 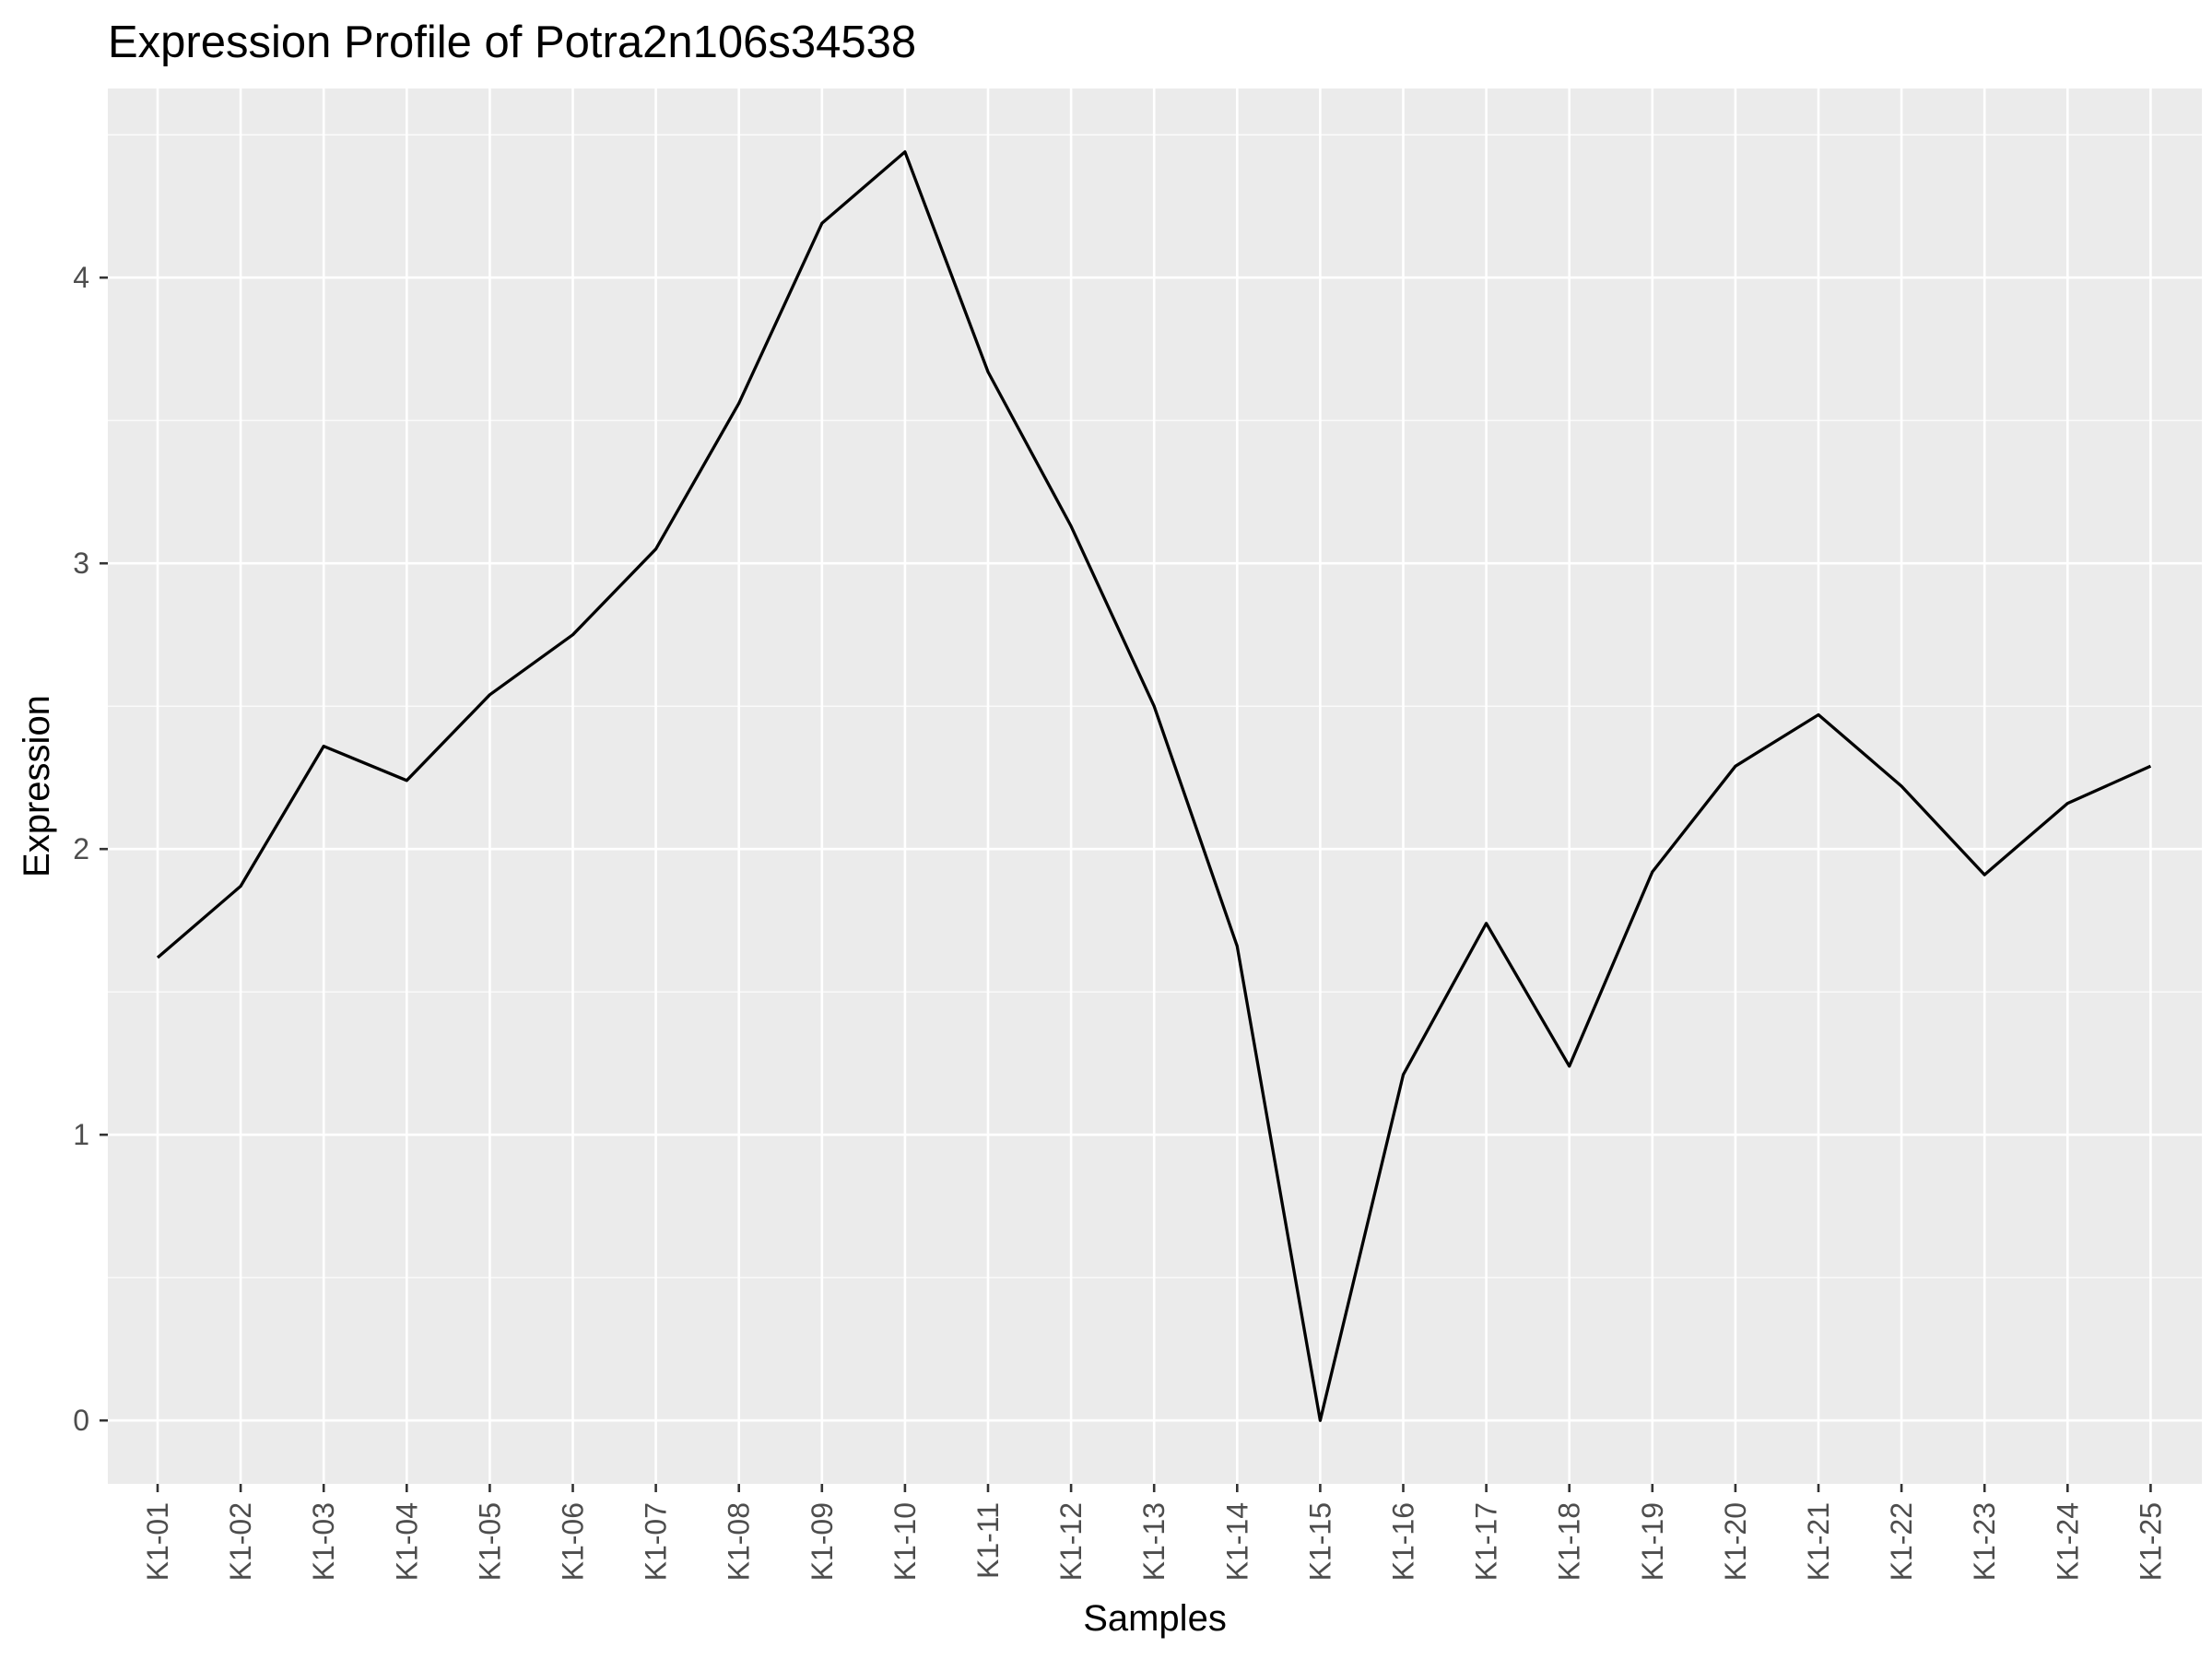 What do you see at coordinates (905, 1541) in the screenshot?
I see `x-tick-label: K1-10` at bounding box center [905, 1541].